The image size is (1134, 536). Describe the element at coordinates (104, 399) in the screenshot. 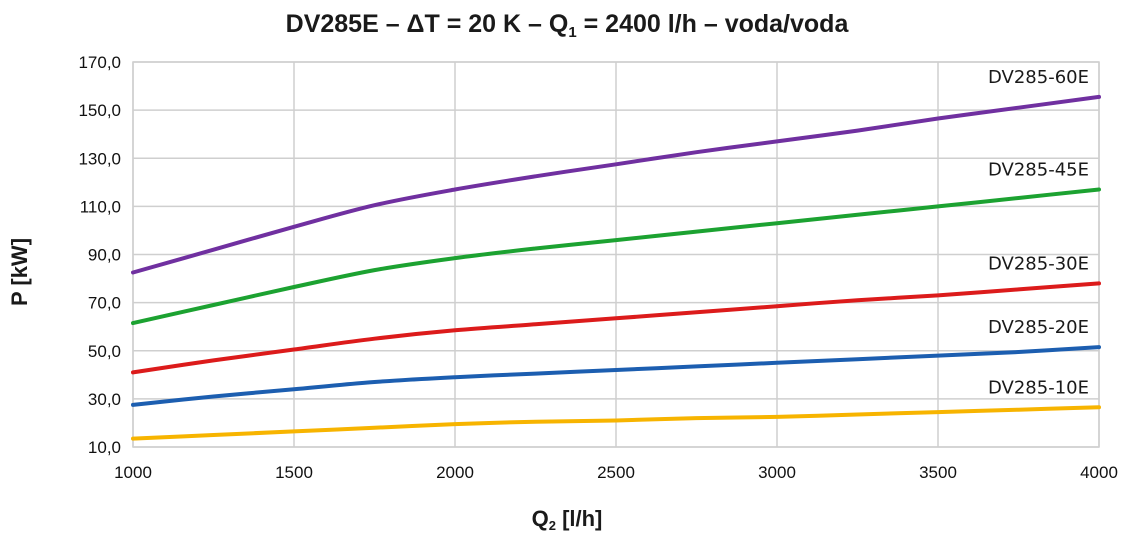

I see `y-tick-label: 30,0` at that location.